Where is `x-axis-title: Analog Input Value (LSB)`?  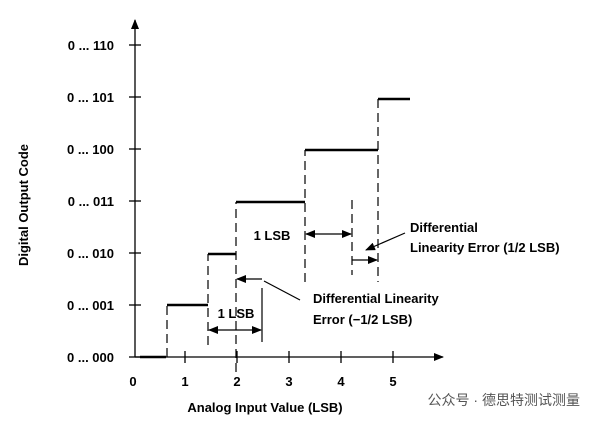
x-axis-title: Analog Input Value (LSB) is located at coordinates (264, 407).